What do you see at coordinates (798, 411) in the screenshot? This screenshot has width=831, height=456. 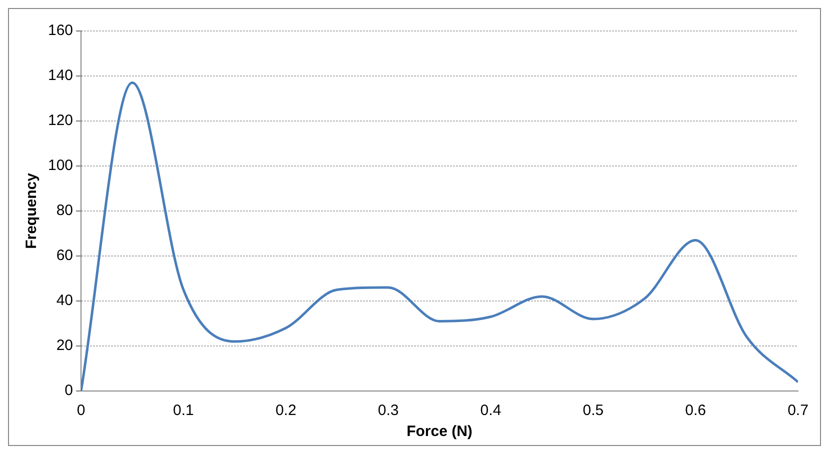 I see `x-tick-label: 0.7` at bounding box center [798, 411].